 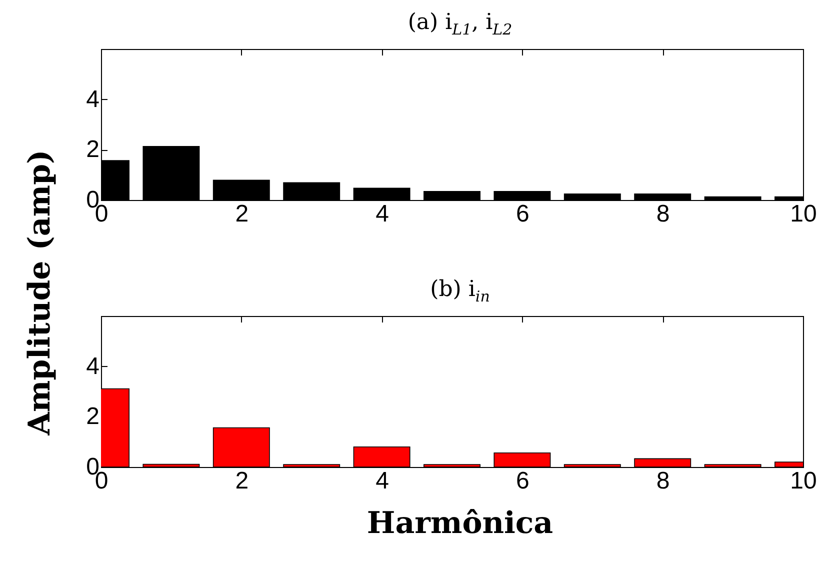 What do you see at coordinates (460, 291) in the screenshot?
I see `chart-title: (b) i$_{in}$` at bounding box center [460, 291].